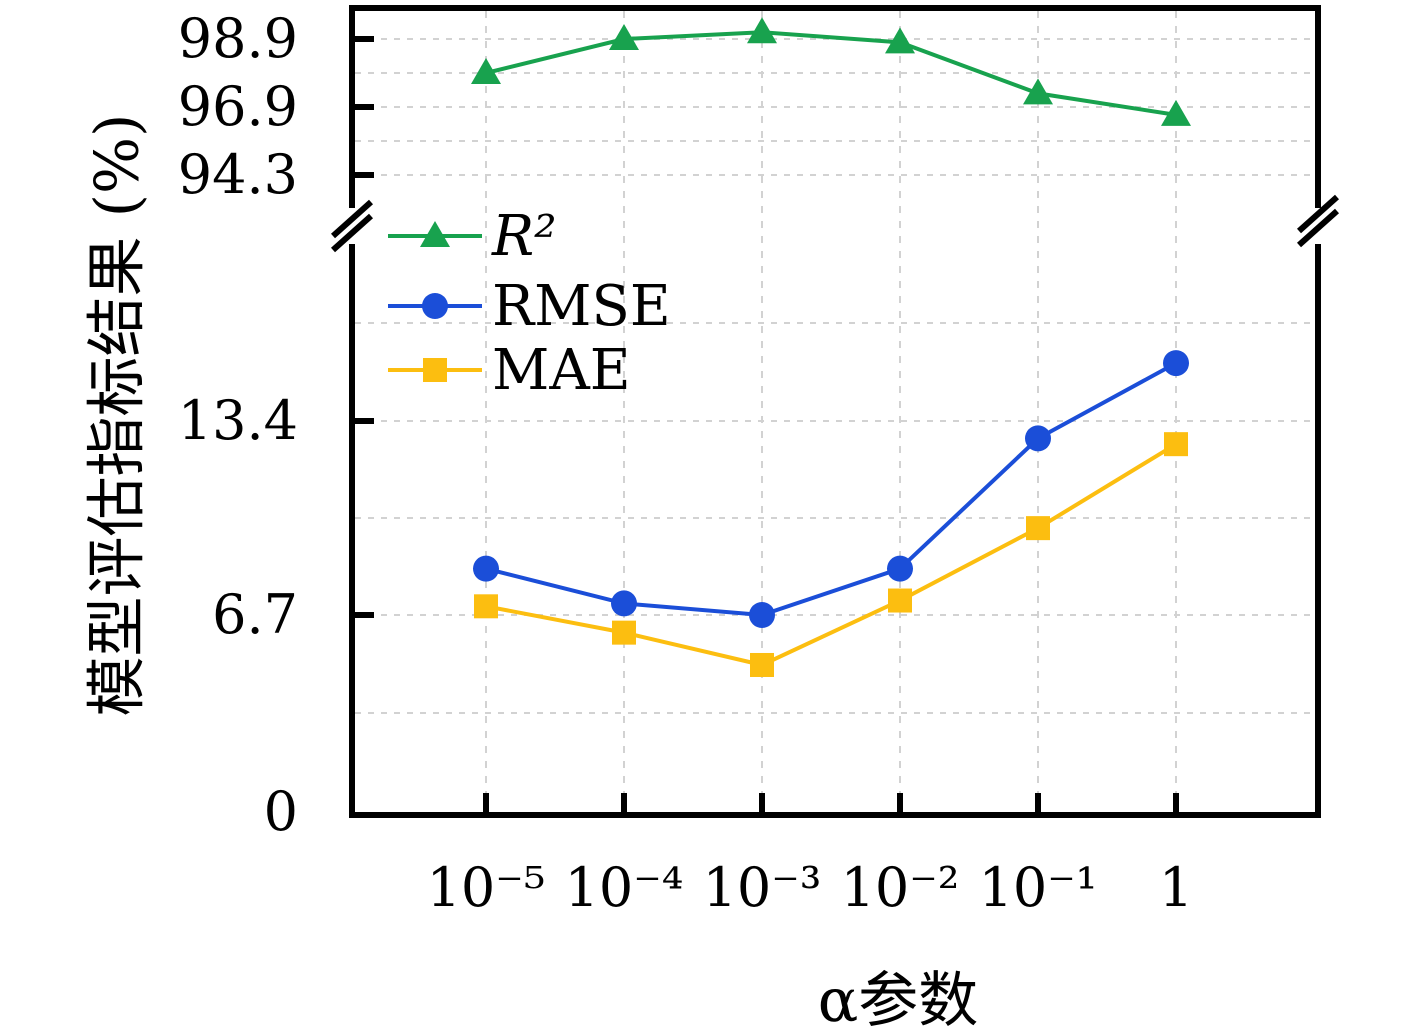 This screenshot has height=1030, width=1417. Describe the element at coordinates (624, 887) in the screenshot. I see `x-tick-label: 10⁻⁴` at that location.